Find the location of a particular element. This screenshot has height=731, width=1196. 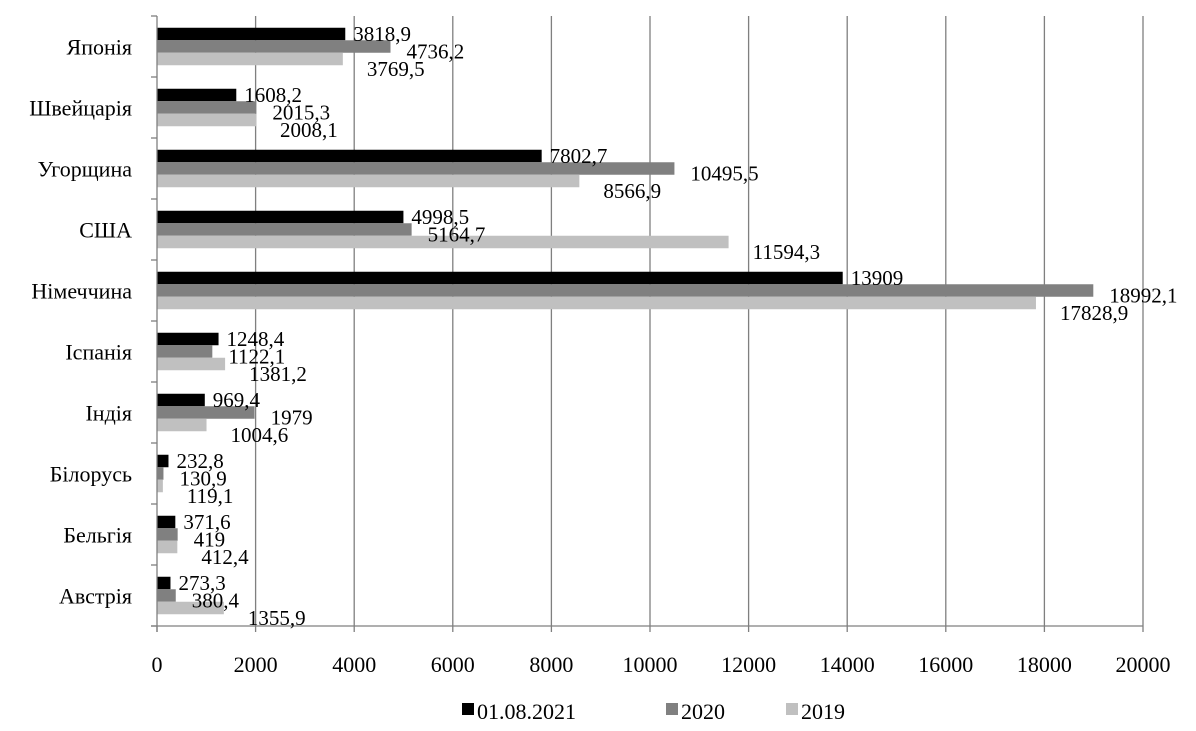

legend: 01.08.2021 2020 2019 is located at coordinates (653, 711).